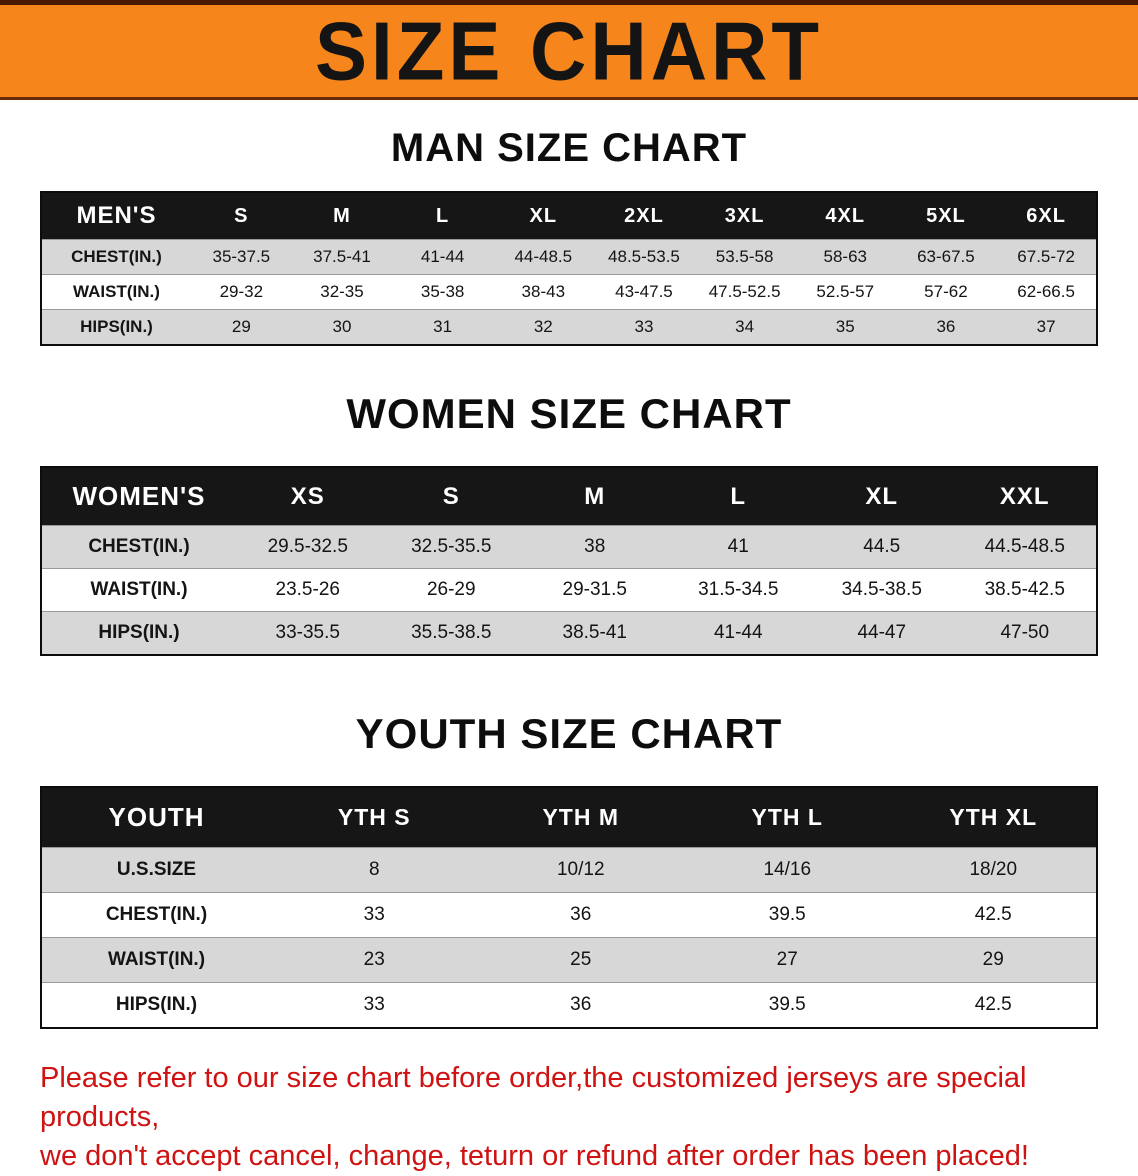 The height and width of the screenshot is (1176, 1138). Describe the element at coordinates (451, 496) in the screenshot. I see `size-header-cell: S` at that location.